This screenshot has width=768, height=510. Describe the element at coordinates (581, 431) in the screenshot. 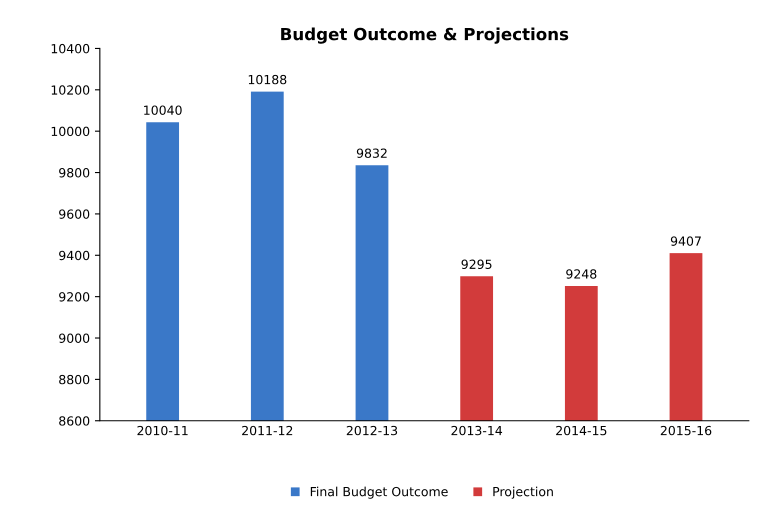

I see `x-tick-label: 2014-15` at that location.